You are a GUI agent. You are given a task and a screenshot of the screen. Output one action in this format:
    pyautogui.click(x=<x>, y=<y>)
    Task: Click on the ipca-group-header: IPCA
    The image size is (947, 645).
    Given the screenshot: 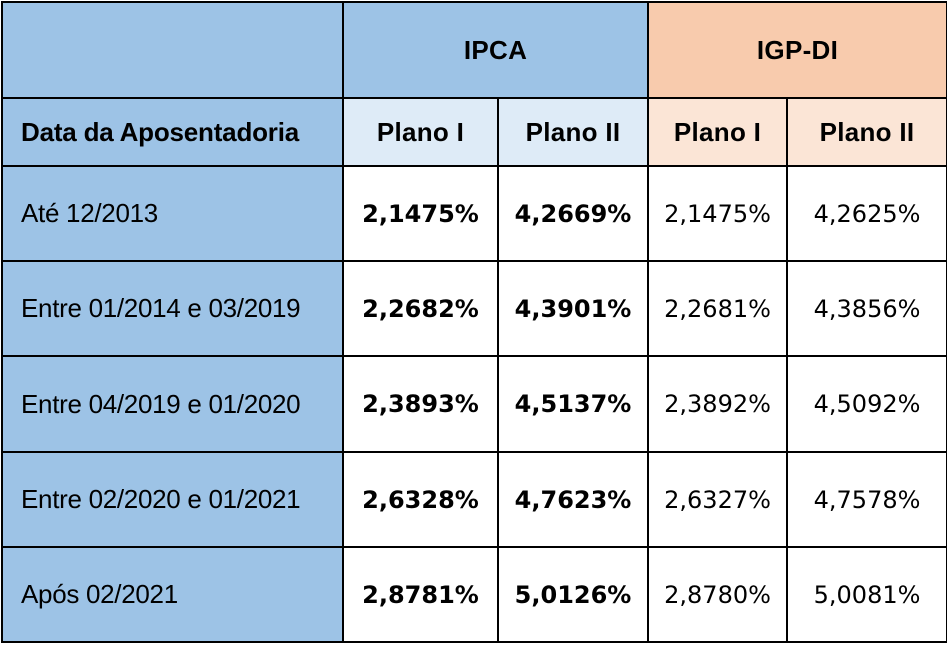 What is the action you would take?
    pyautogui.click(x=495, y=50)
    